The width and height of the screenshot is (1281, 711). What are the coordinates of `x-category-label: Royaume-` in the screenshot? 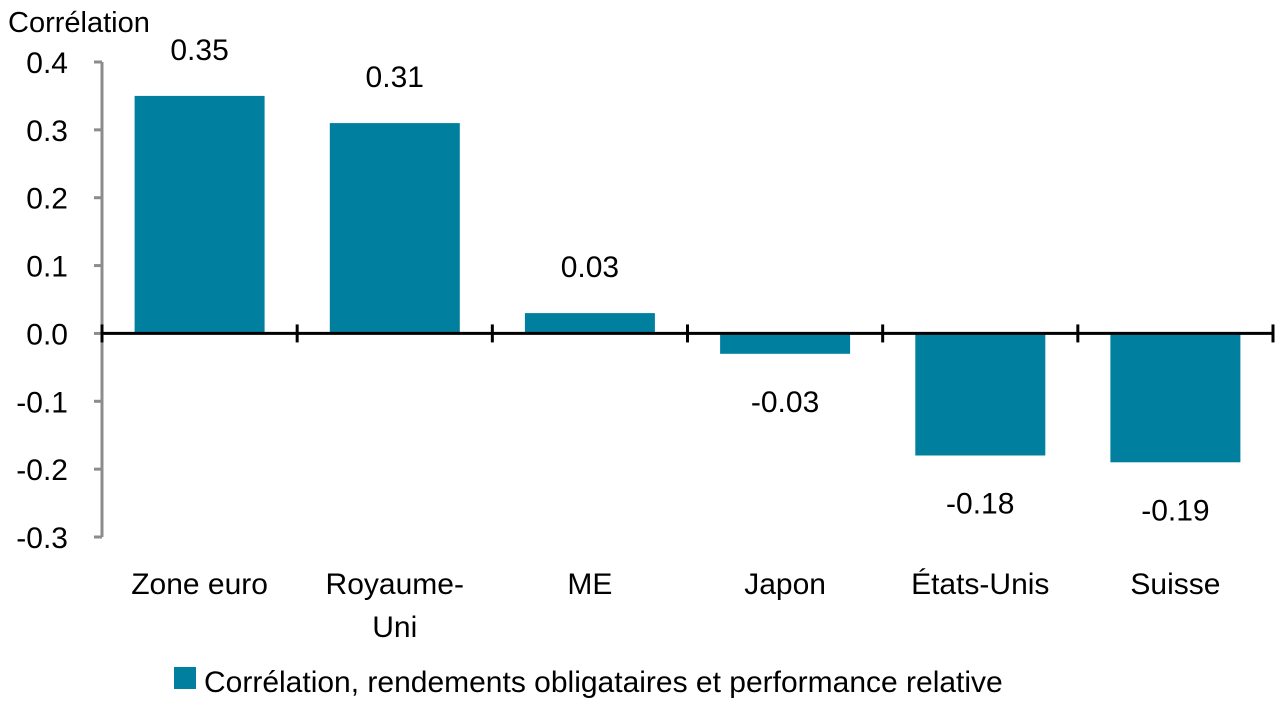 It's located at (395, 584).